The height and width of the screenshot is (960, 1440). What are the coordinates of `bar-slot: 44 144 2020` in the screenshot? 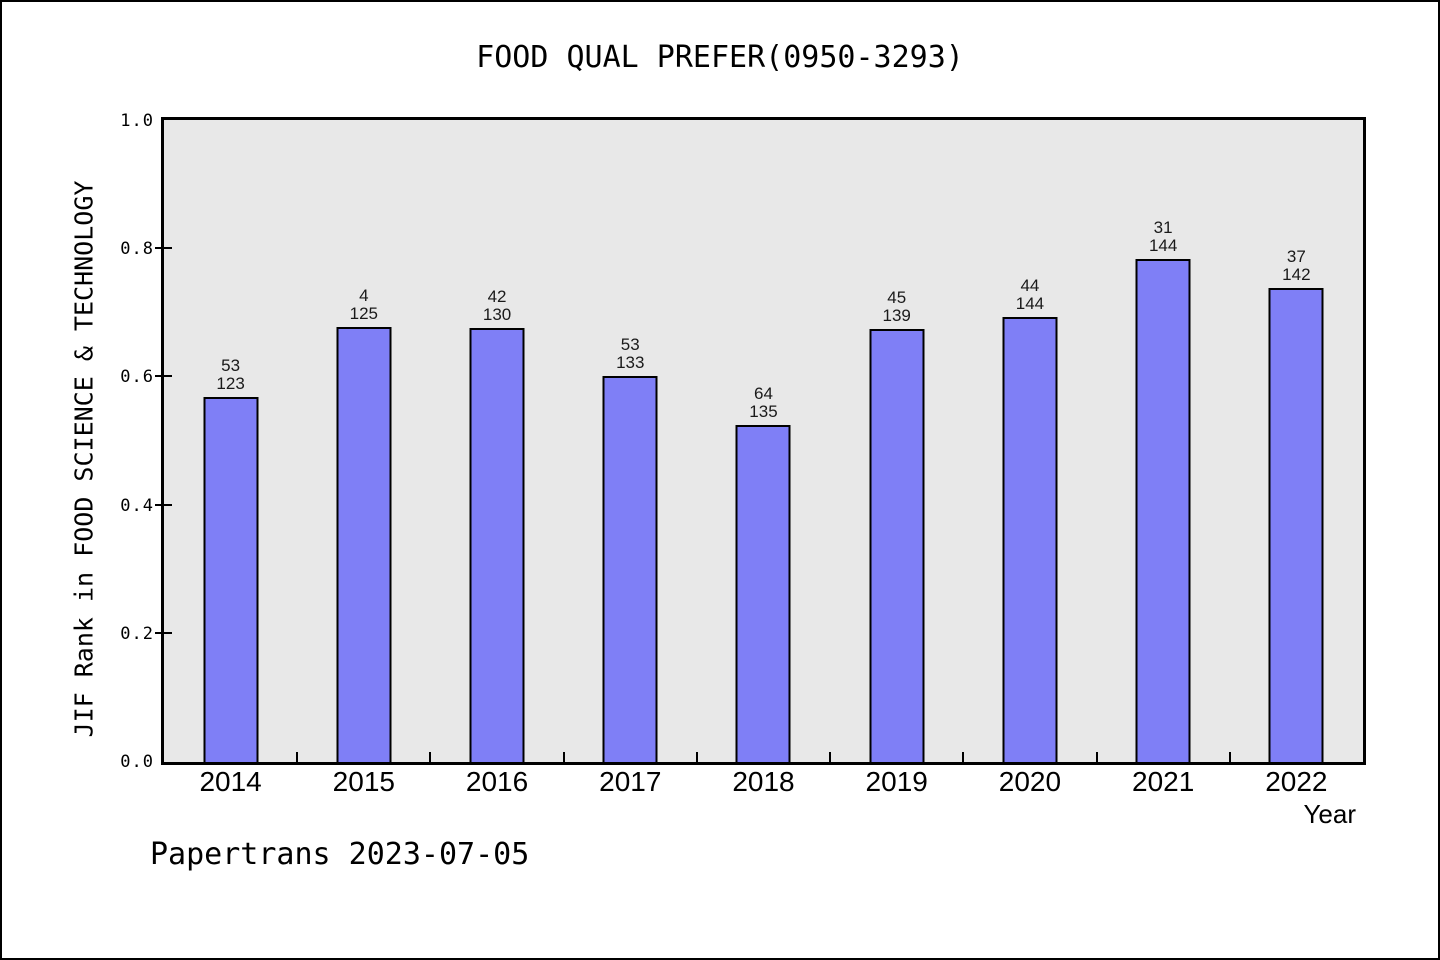 It's located at (1029, 458).